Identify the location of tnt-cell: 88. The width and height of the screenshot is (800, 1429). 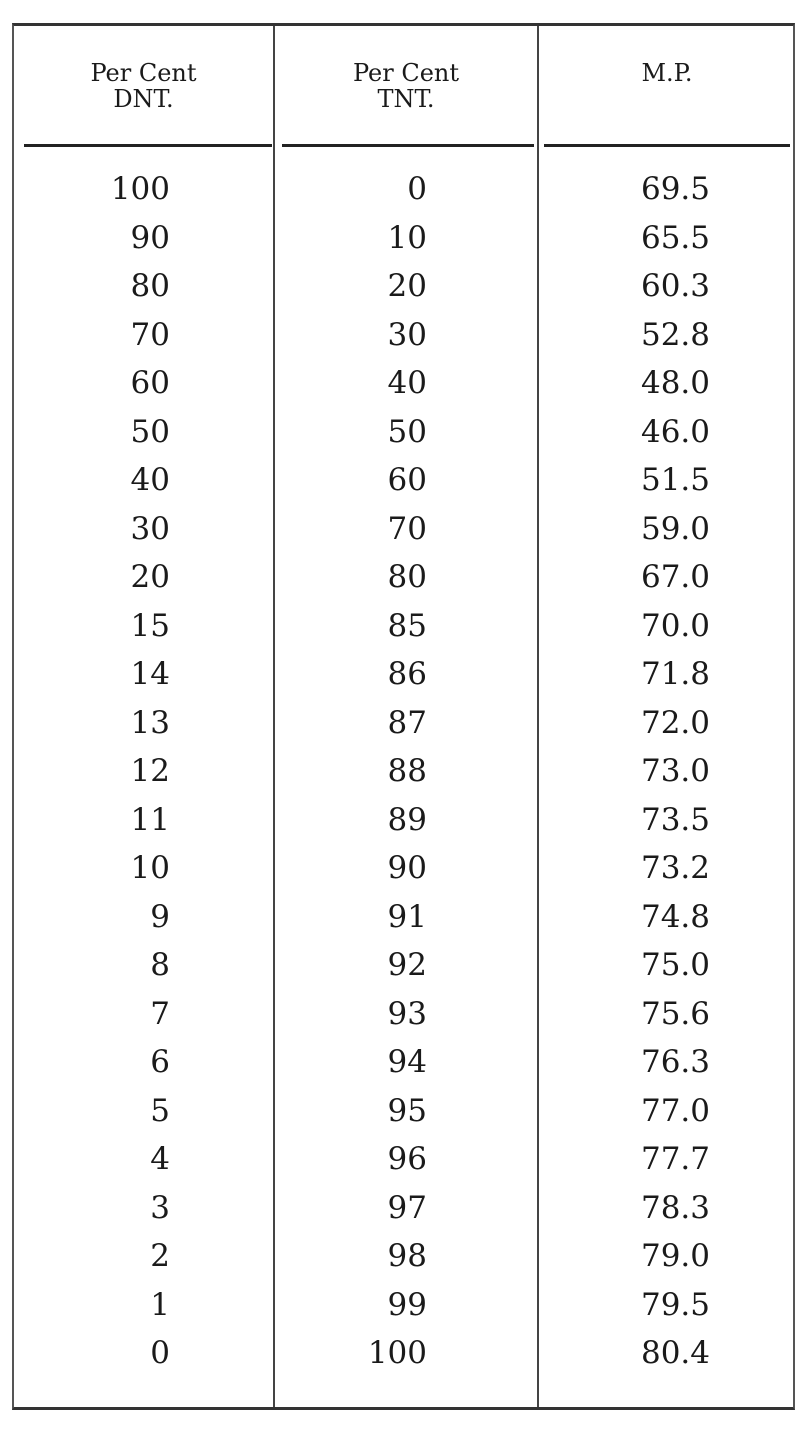
(407, 771).